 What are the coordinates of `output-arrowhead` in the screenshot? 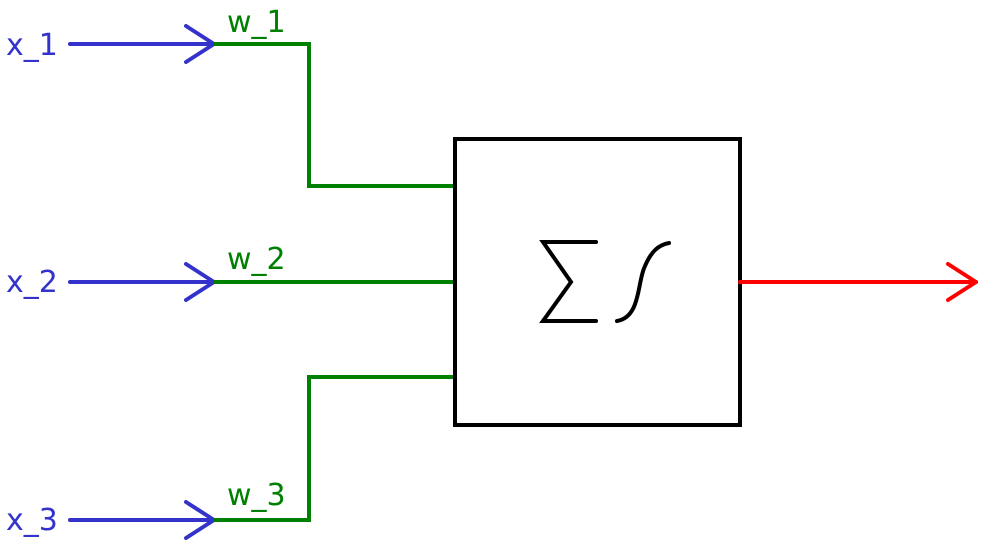 It's located at (962, 282).